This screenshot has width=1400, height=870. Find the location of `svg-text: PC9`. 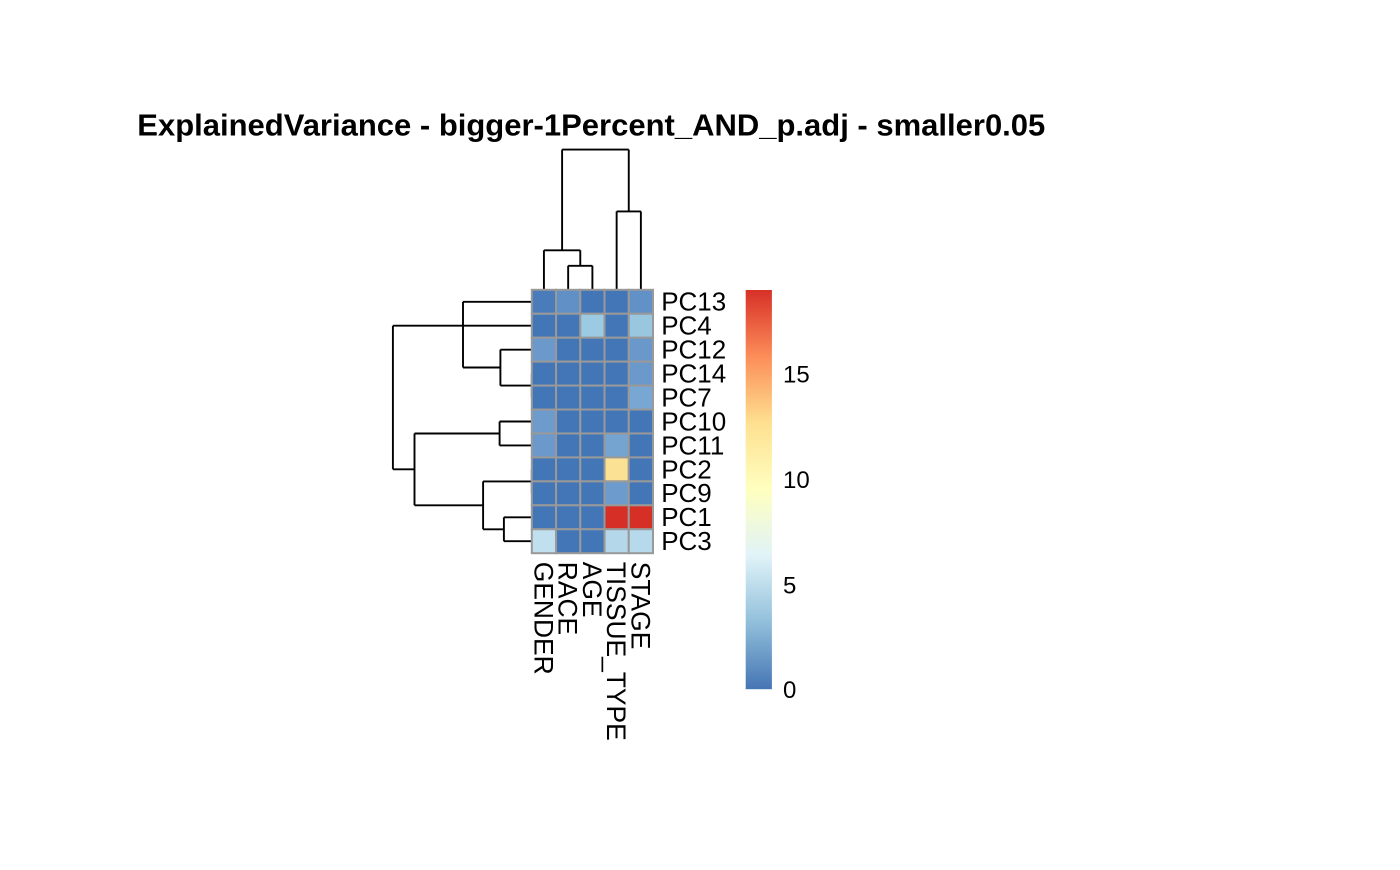

svg-text: PC9 is located at coordinates (686, 493).